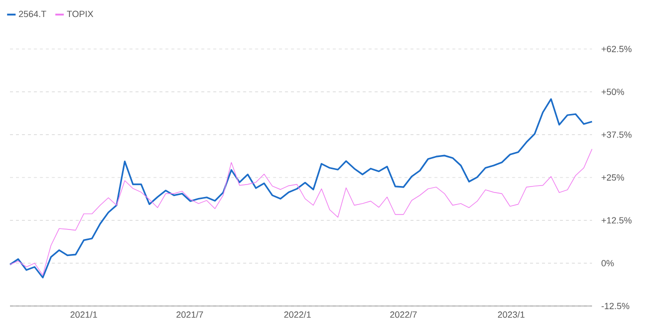 The width and height of the screenshot is (657, 332). What do you see at coordinates (511, 314) in the screenshot?
I see `x-tick-label: 2023/1` at bounding box center [511, 314].